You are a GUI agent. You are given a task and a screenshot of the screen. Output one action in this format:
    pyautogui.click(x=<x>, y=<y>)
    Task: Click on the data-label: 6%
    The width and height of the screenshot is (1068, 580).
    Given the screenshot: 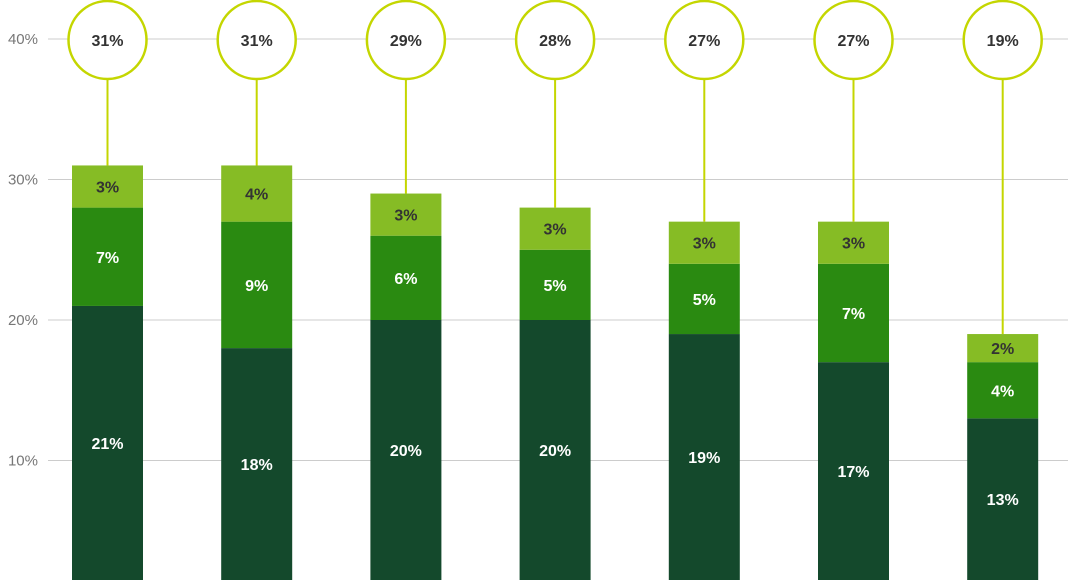 What is the action you would take?
    pyautogui.click(x=405, y=279)
    